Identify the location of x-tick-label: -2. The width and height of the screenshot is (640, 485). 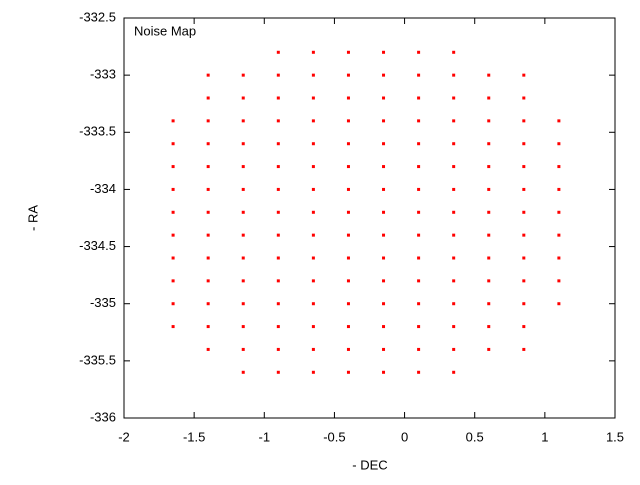
(124, 436).